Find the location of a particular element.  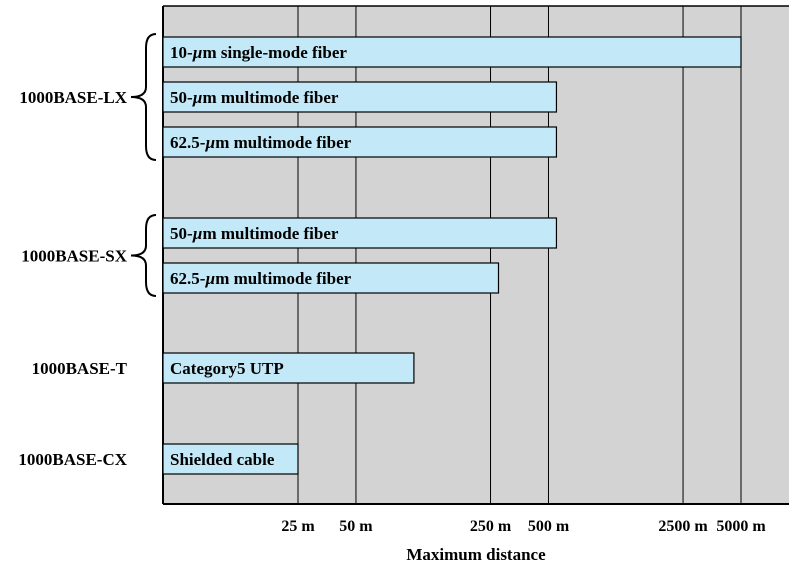

x-tick-label: 2500 m is located at coordinates (683, 526).